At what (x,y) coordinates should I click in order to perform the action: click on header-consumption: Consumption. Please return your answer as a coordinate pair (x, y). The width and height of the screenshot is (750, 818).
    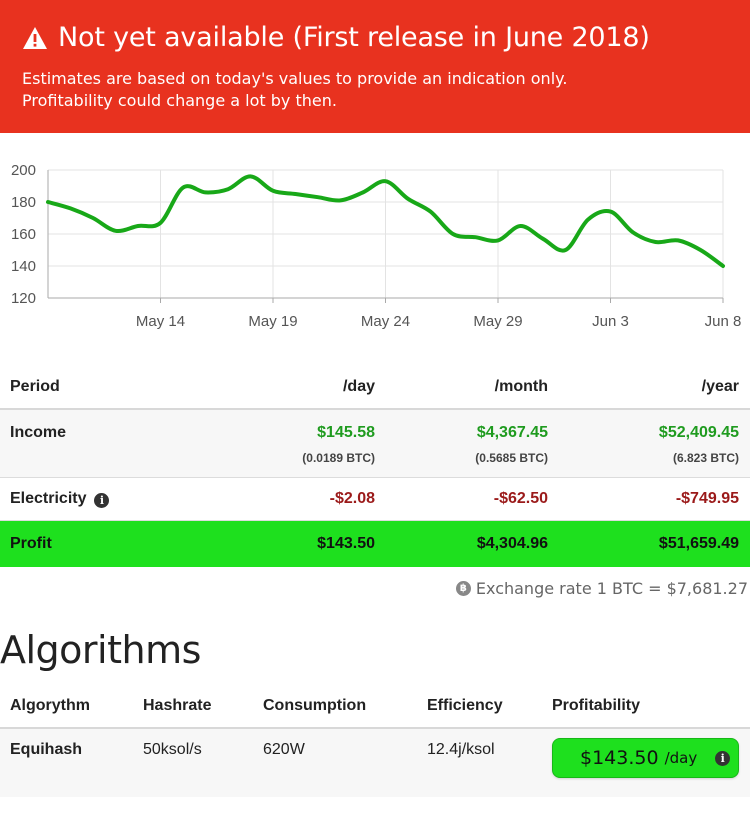
    Looking at the image, I should click on (315, 705).